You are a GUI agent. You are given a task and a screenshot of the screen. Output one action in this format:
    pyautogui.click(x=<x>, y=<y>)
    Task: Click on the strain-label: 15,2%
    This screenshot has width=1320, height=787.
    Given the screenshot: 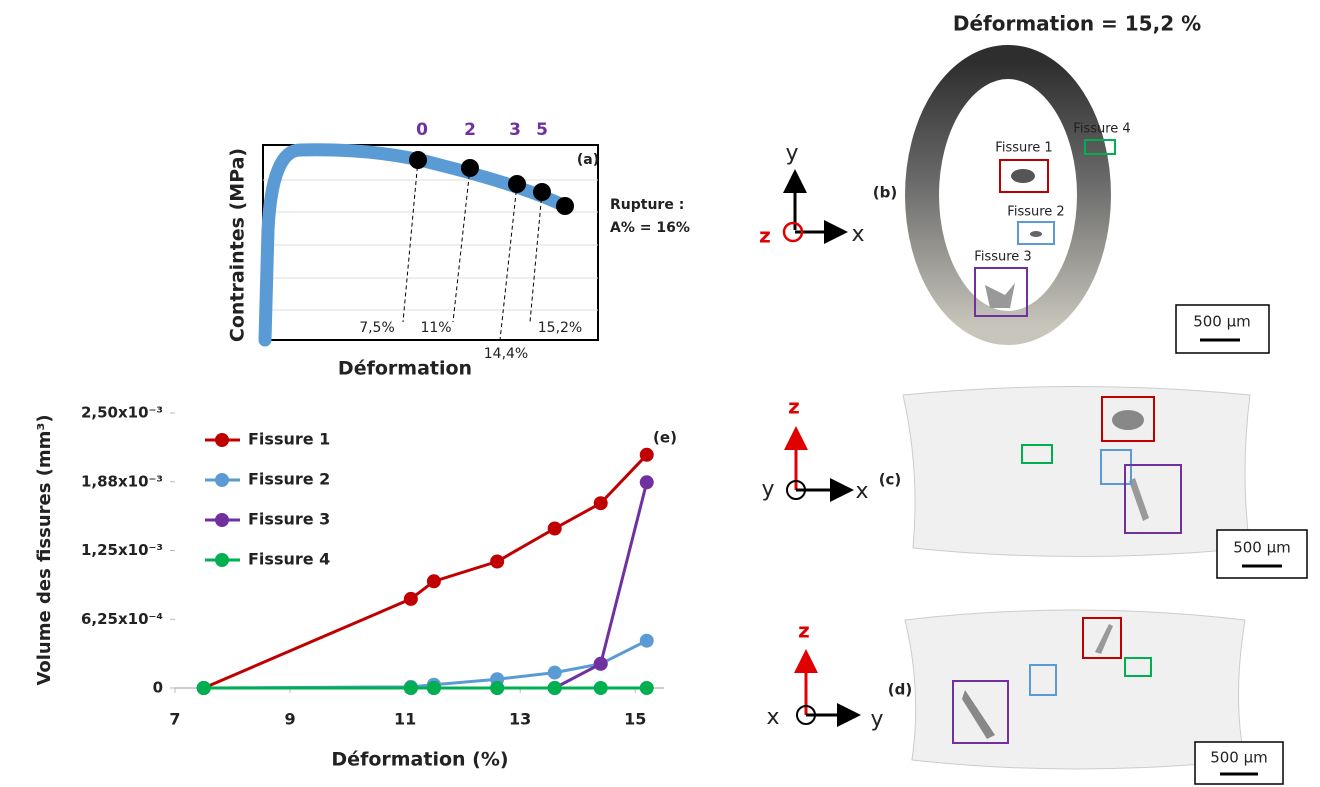 What is the action you would take?
    pyautogui.click(x=560, y=328)
    